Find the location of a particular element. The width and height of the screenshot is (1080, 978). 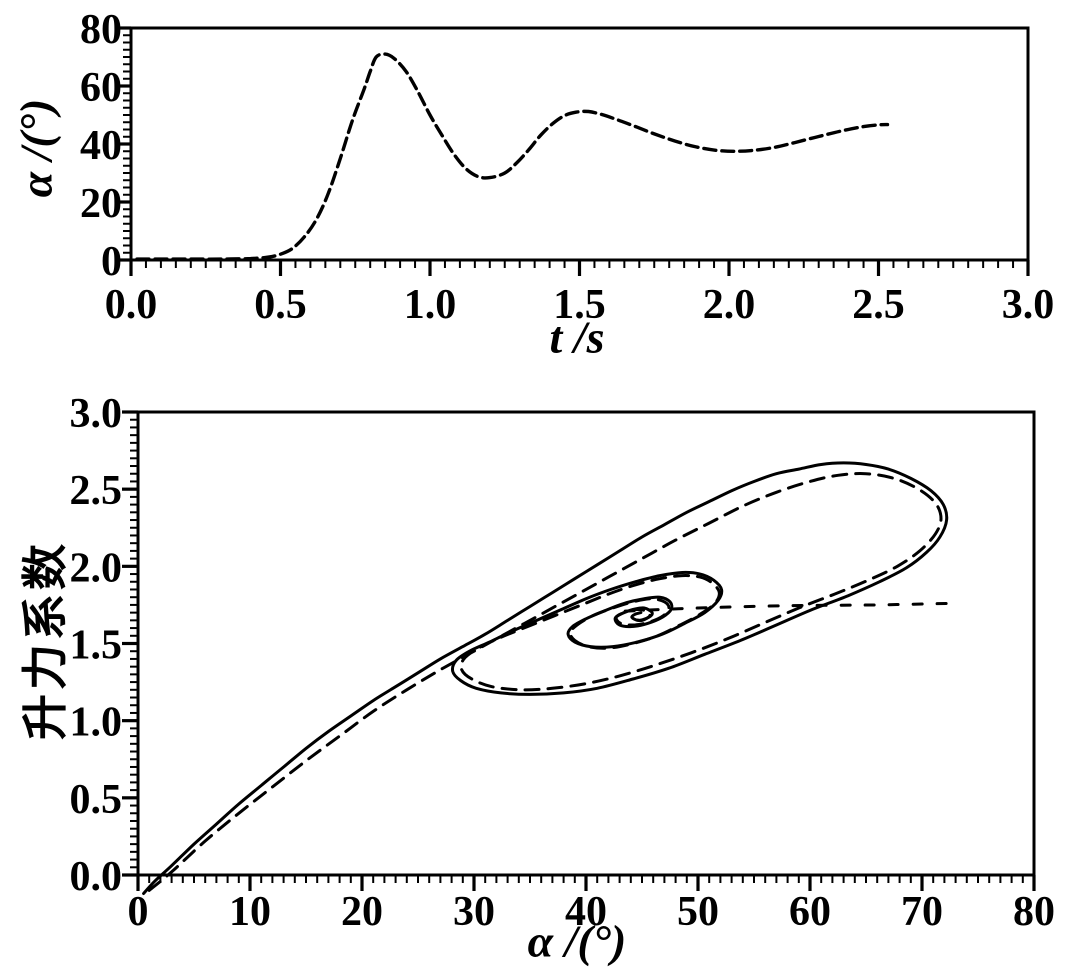

x-tick-label: 2.5 is located at coordinates (878, 305).